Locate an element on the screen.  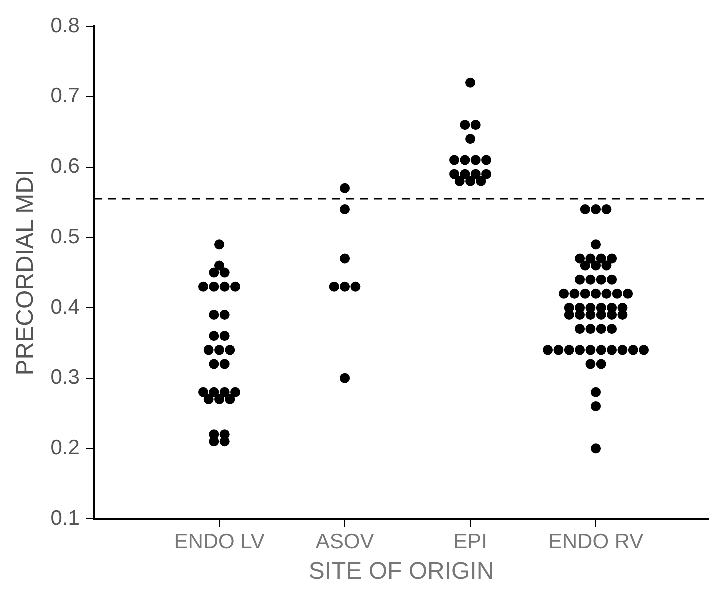
x-tick-label: EPI is located at coordinates (471, 542).